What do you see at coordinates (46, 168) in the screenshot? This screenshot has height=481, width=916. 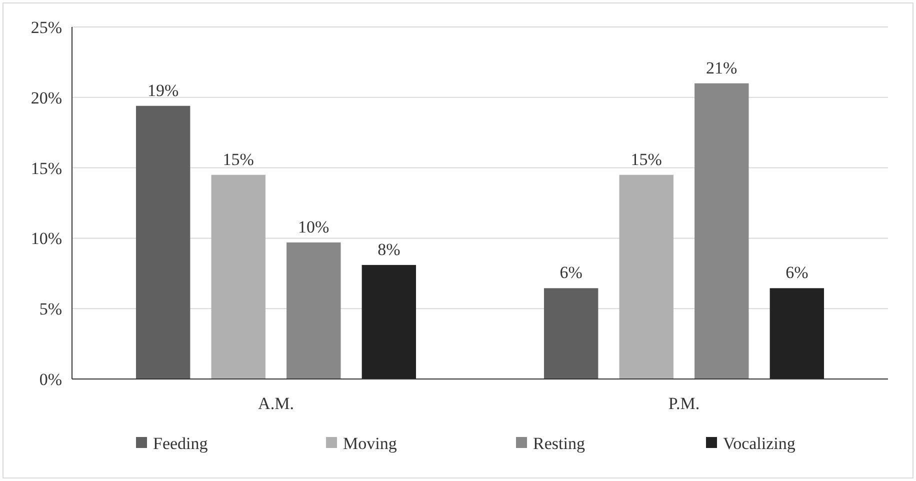 I see `y-tick-label: 15%` at bounding box center [46, 168].